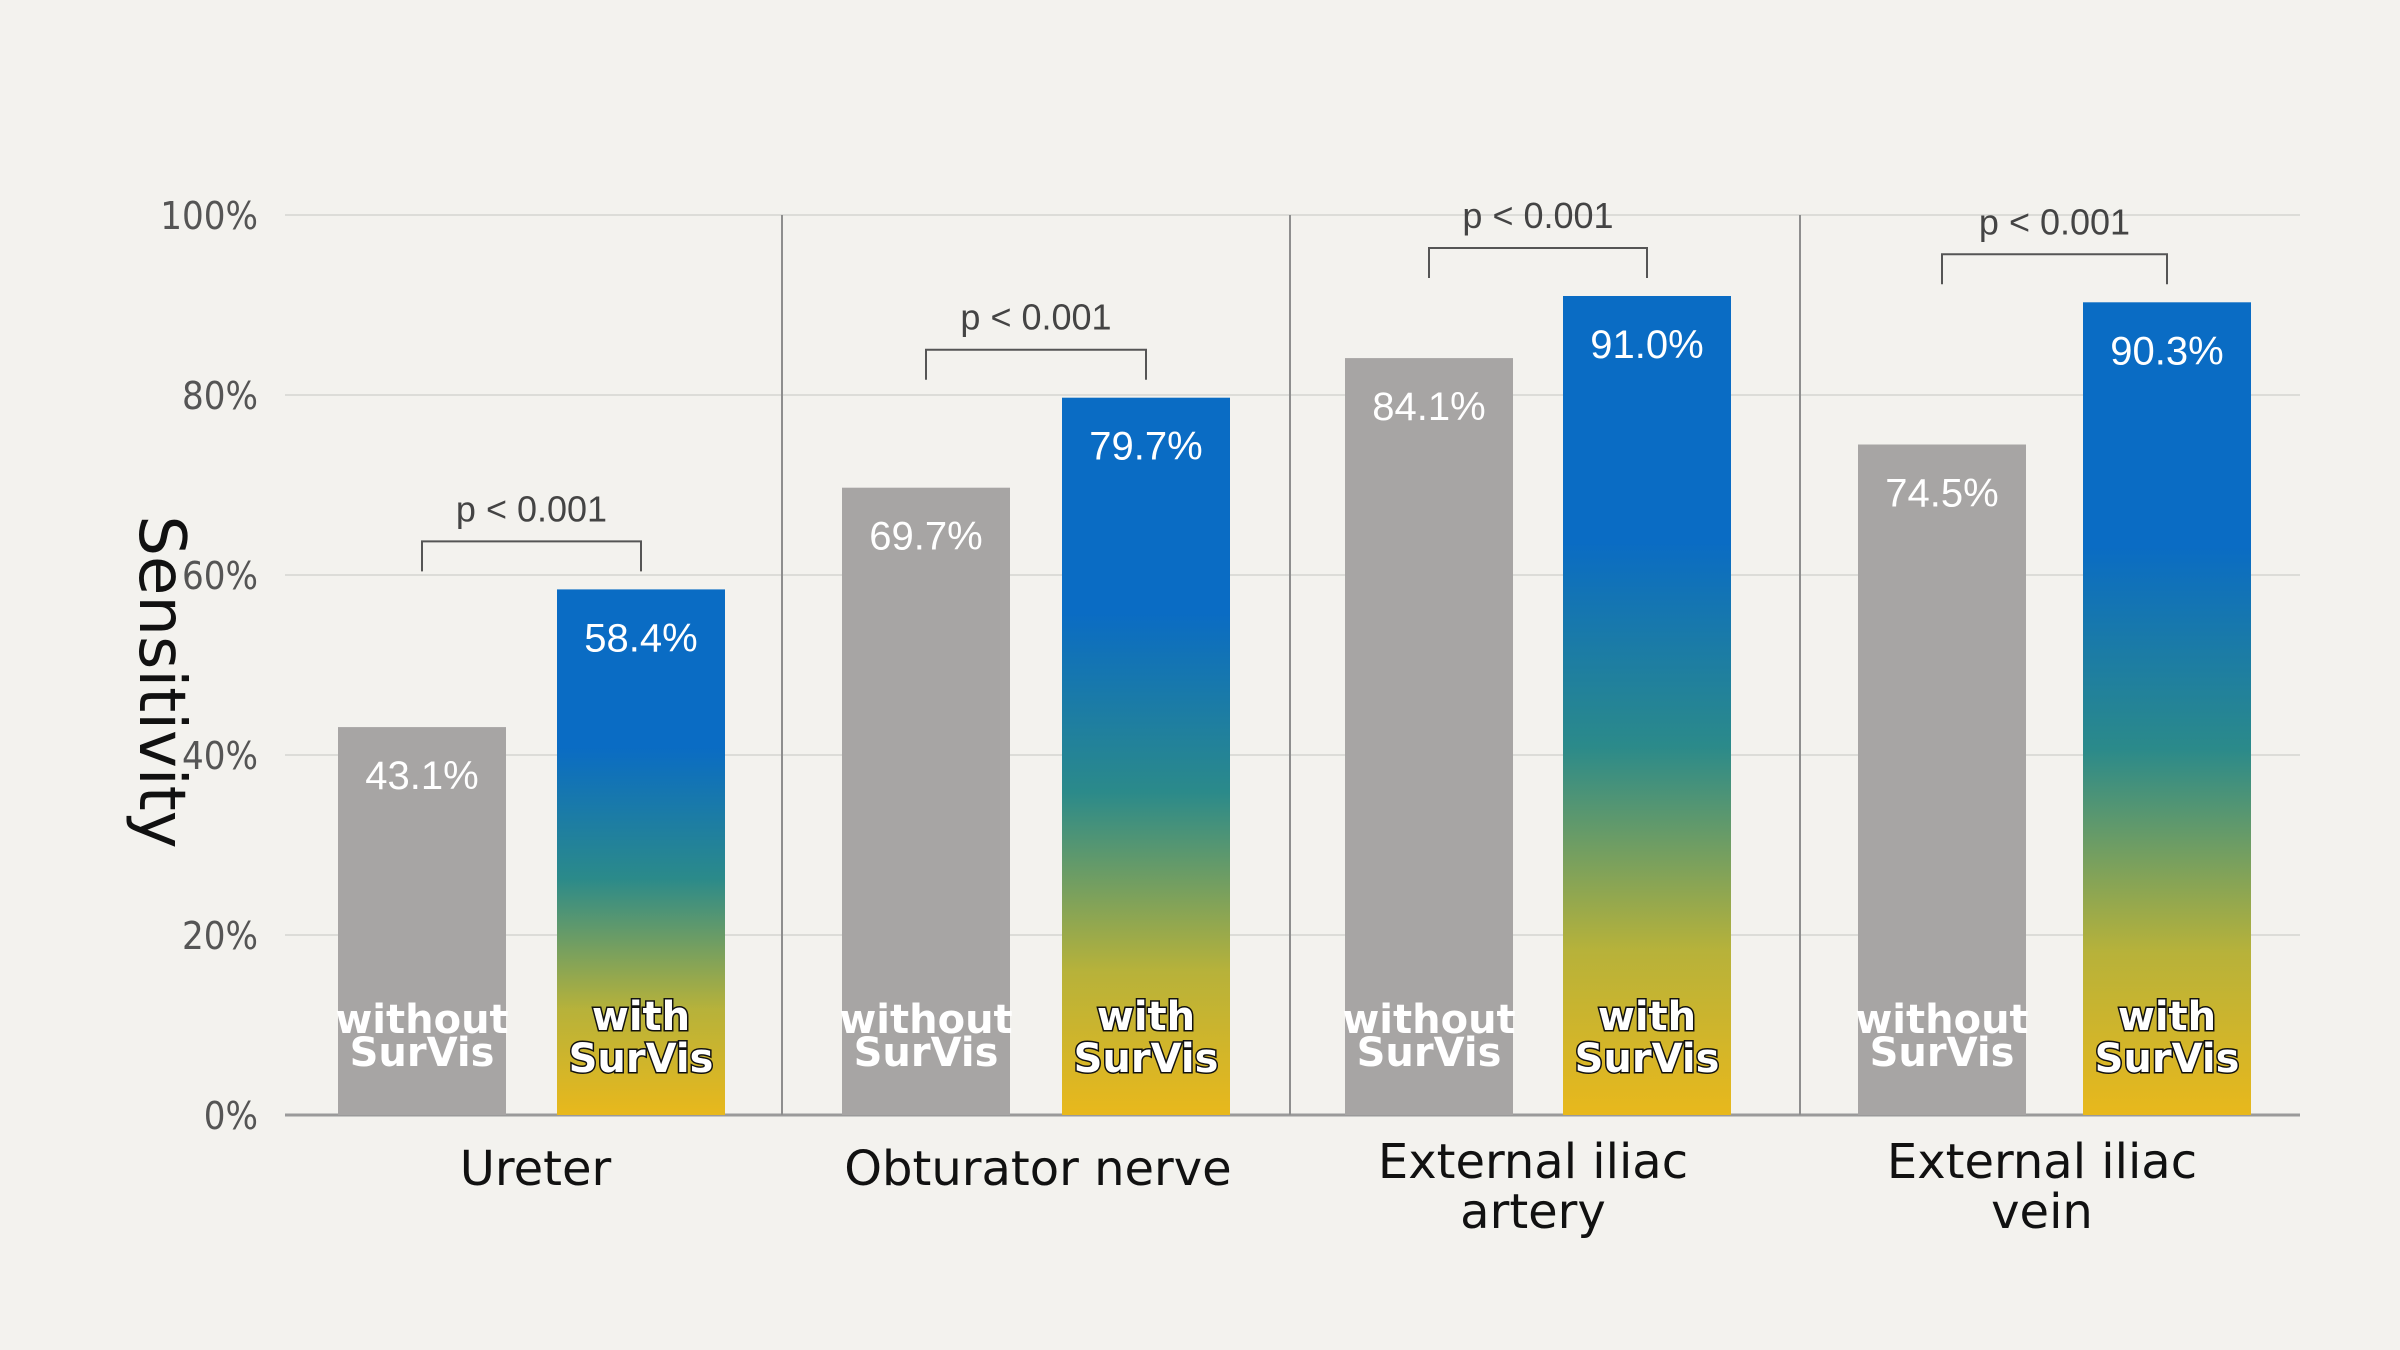  What do you see at coordinates (209, 666) in the screenshot?
I see `y-axis-ticks: 0% 20% 40% 60% 80% 100%` at bounding box center [209, 666].